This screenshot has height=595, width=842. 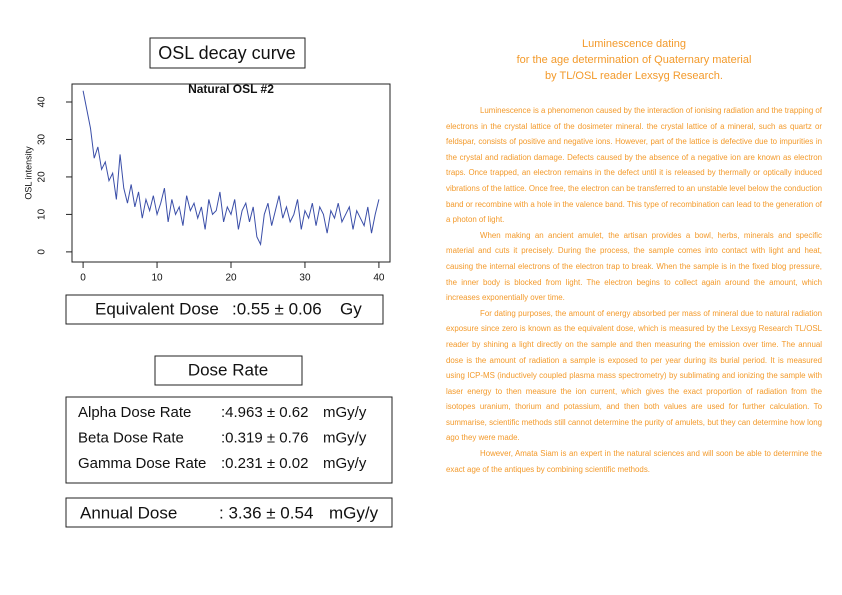 I want to click on dose-rate-label: Gamma Dose Rate, so click(x=142, y=463).